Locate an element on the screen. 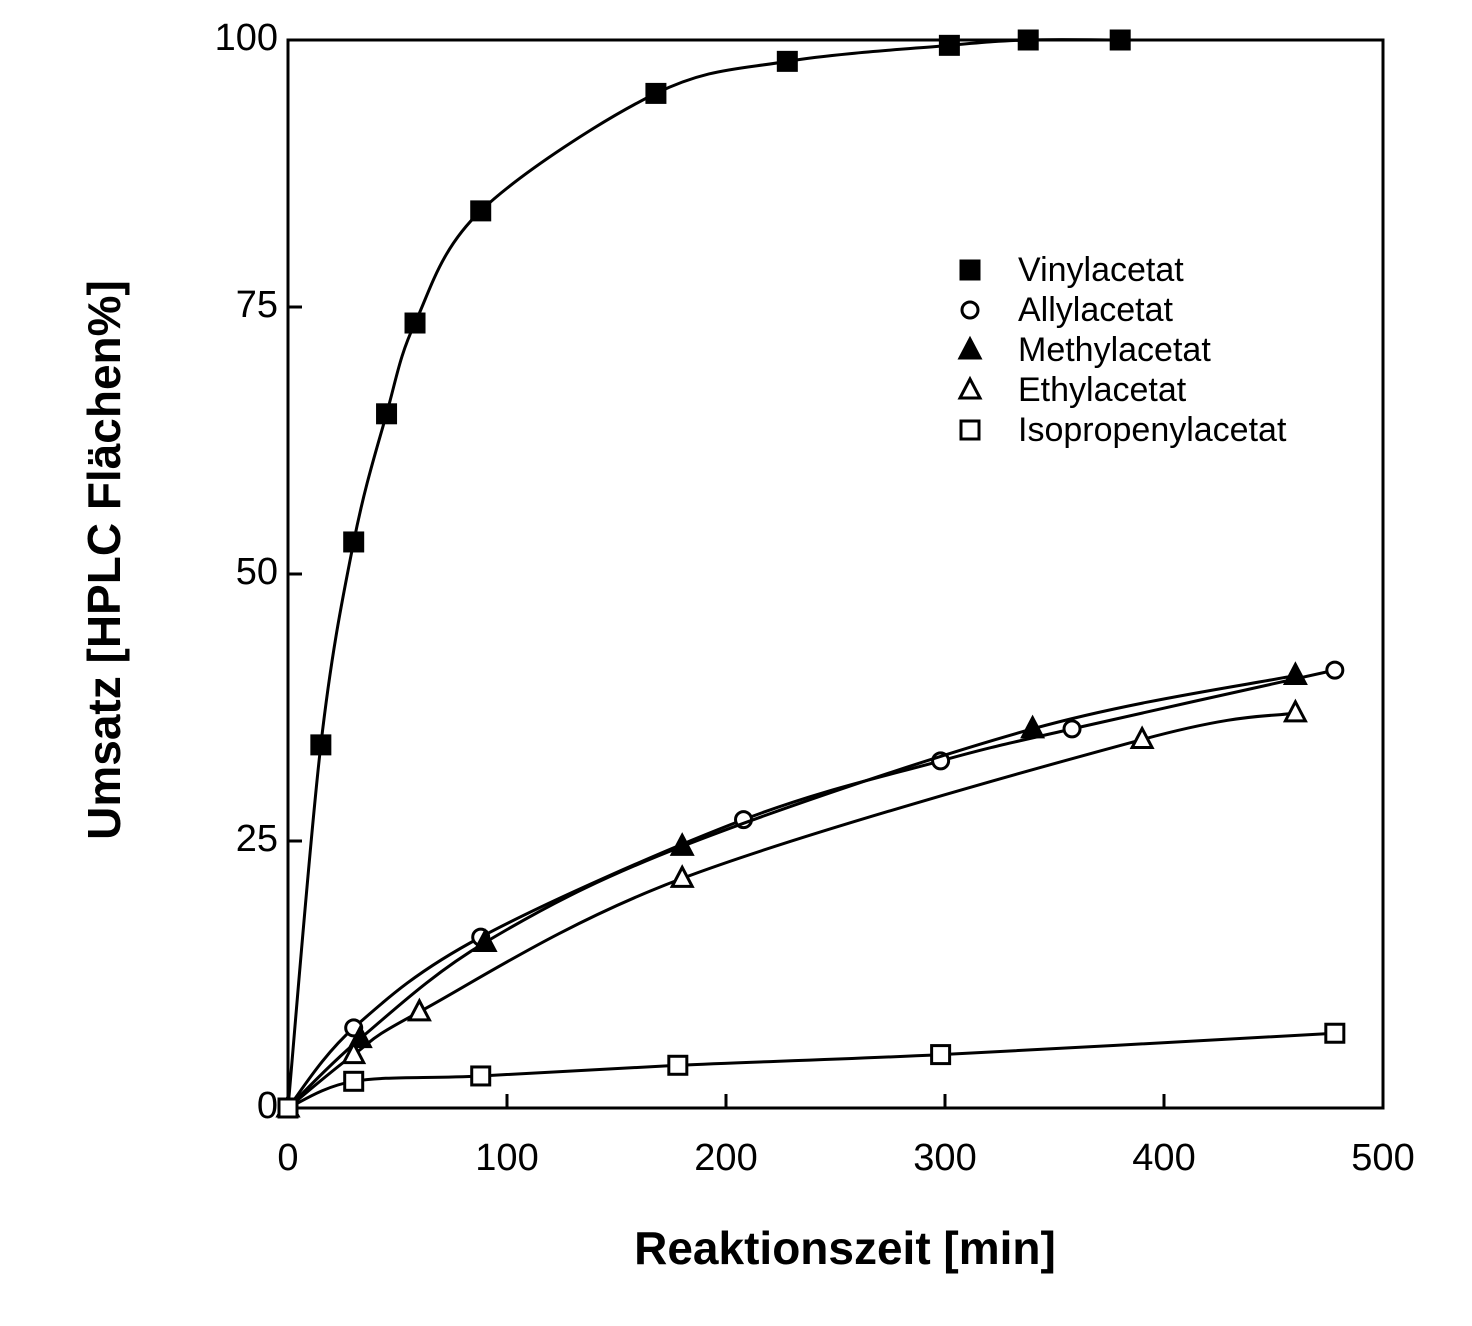  y-tick-label: 0 is located at coordinates (267, 1106).